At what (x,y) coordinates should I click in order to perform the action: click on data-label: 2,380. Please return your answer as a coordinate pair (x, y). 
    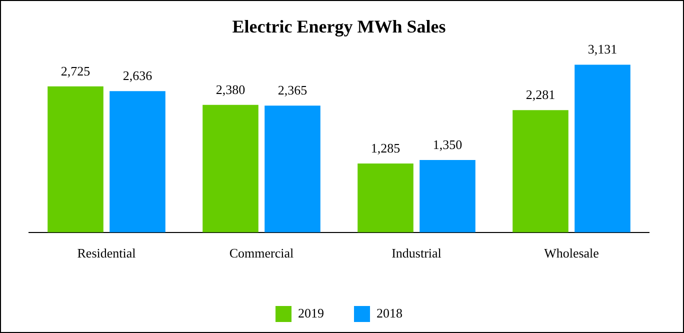
    Looking at the image, I should click on (231, 89).